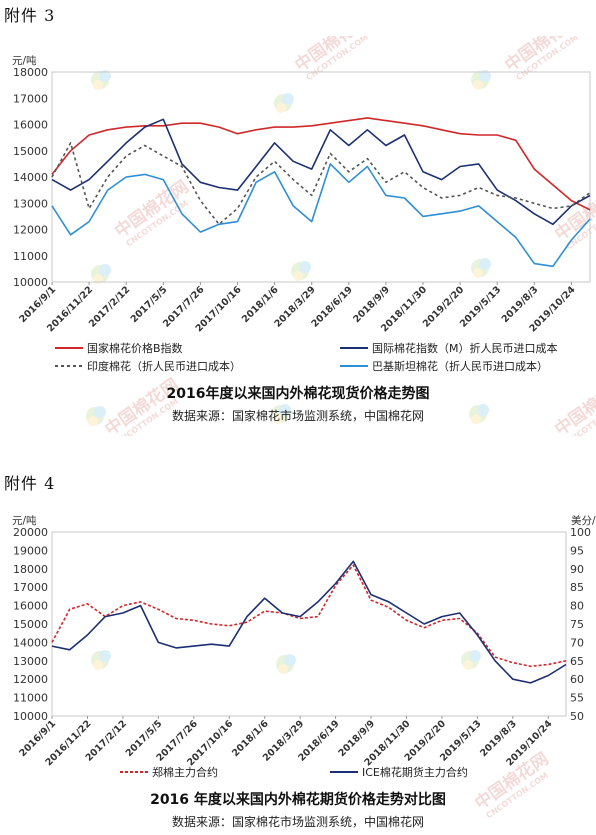 The width and height of the screenshot is (596, 835). I want to click on y2-axis-unit: 美分/磅, so click(583, 520).